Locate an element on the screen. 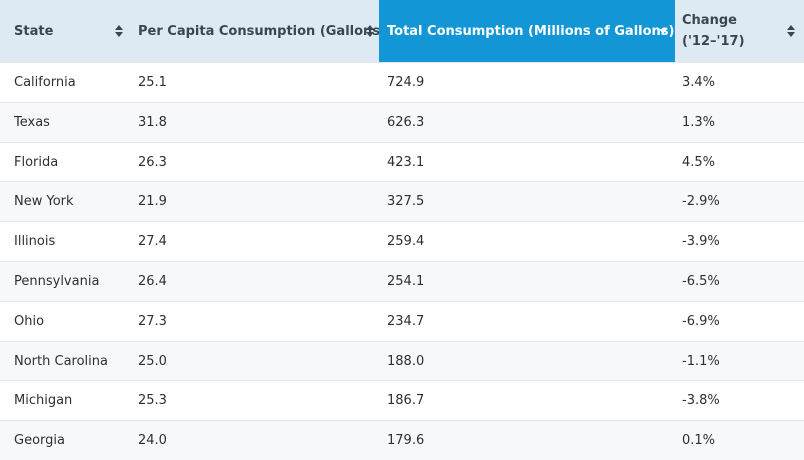 The image size is (804, 460). cell-change: -3.8% is located at coordinates (701, 401).